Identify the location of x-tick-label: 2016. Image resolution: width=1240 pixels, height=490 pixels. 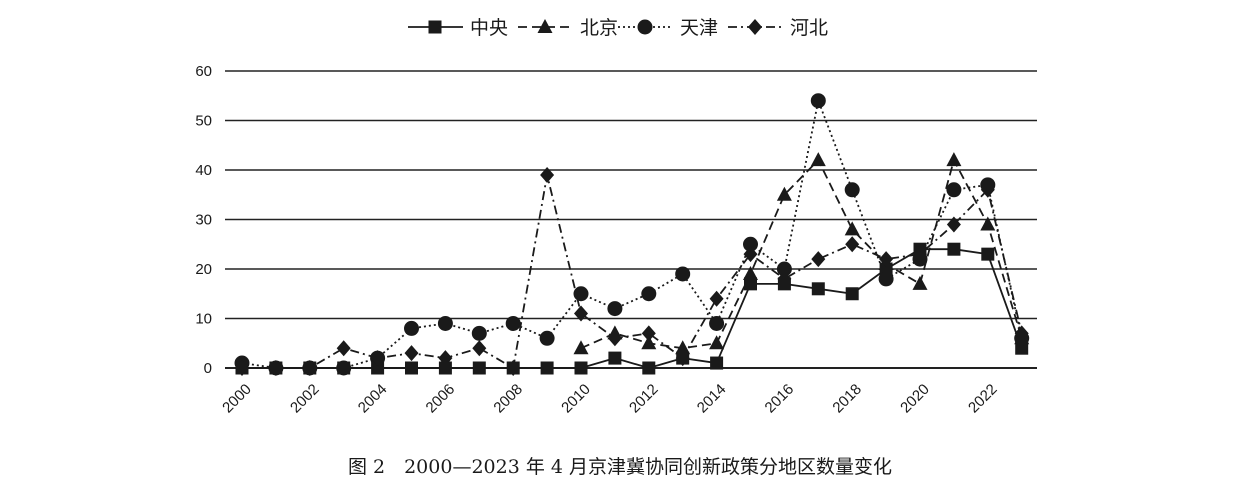
(780, 399).